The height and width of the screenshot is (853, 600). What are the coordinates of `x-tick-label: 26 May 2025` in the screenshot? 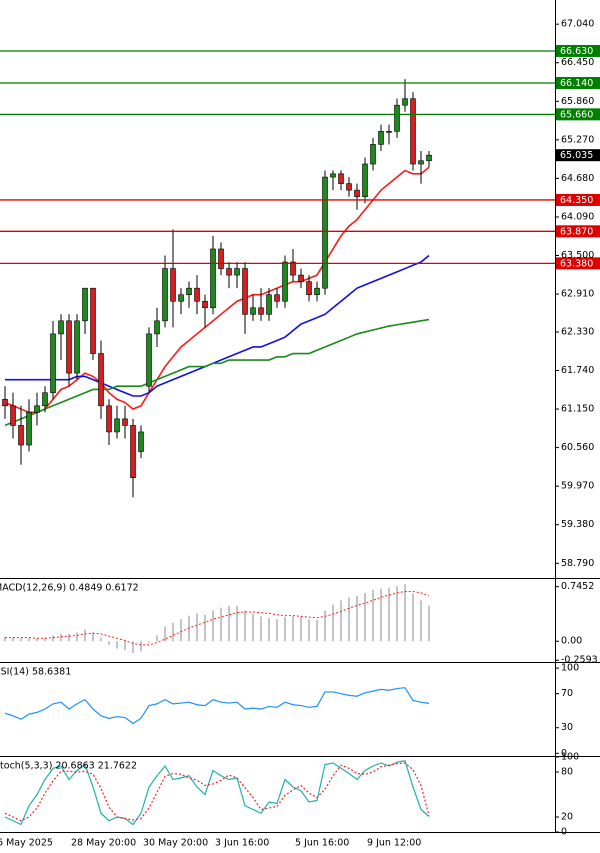 It's located at (26, 843).